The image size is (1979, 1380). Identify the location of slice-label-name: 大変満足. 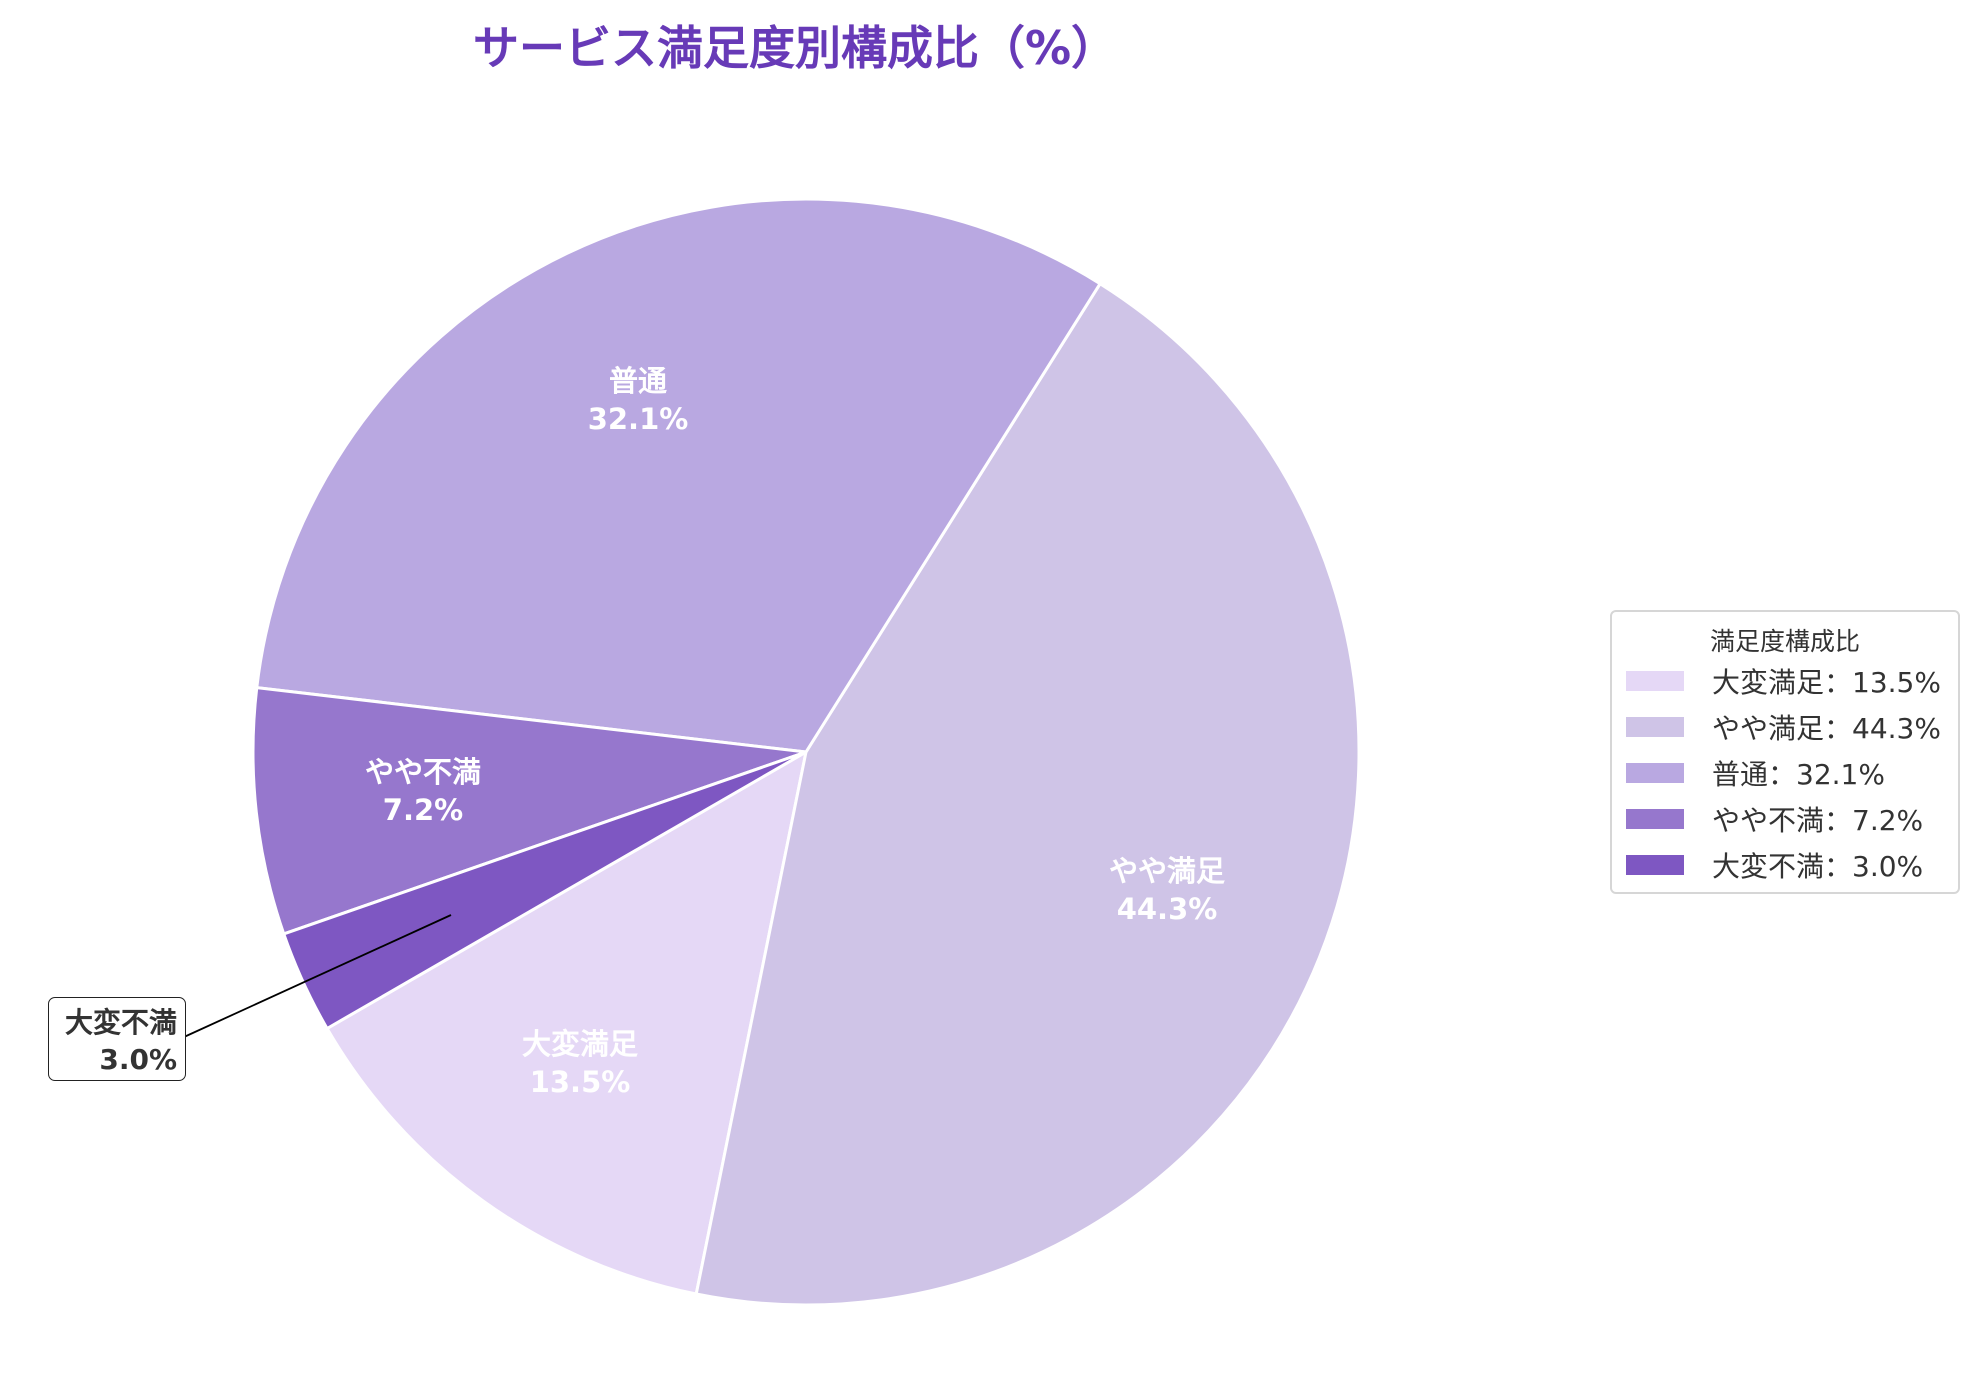
(580, 1044).